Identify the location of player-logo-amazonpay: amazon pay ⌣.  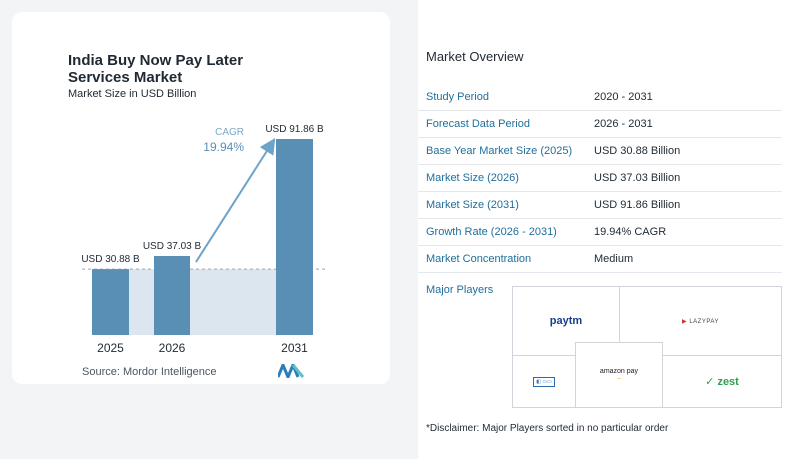
(619, 375).